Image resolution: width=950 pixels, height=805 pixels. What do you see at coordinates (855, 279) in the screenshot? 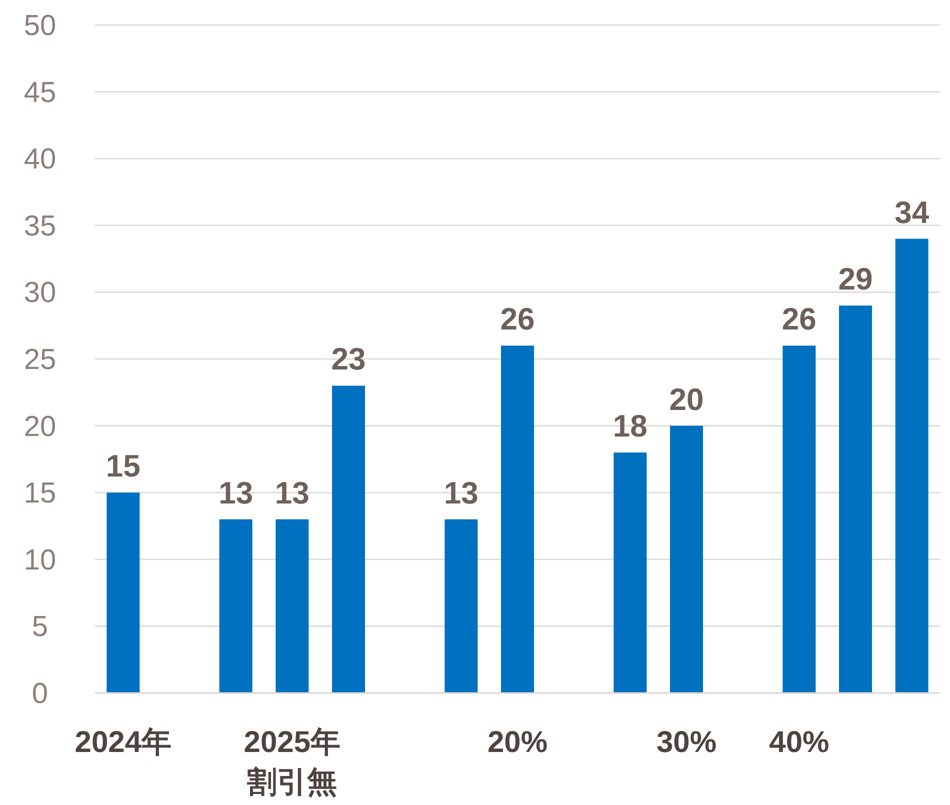
I see `data-label: 29` at bounding box center [855, 279].